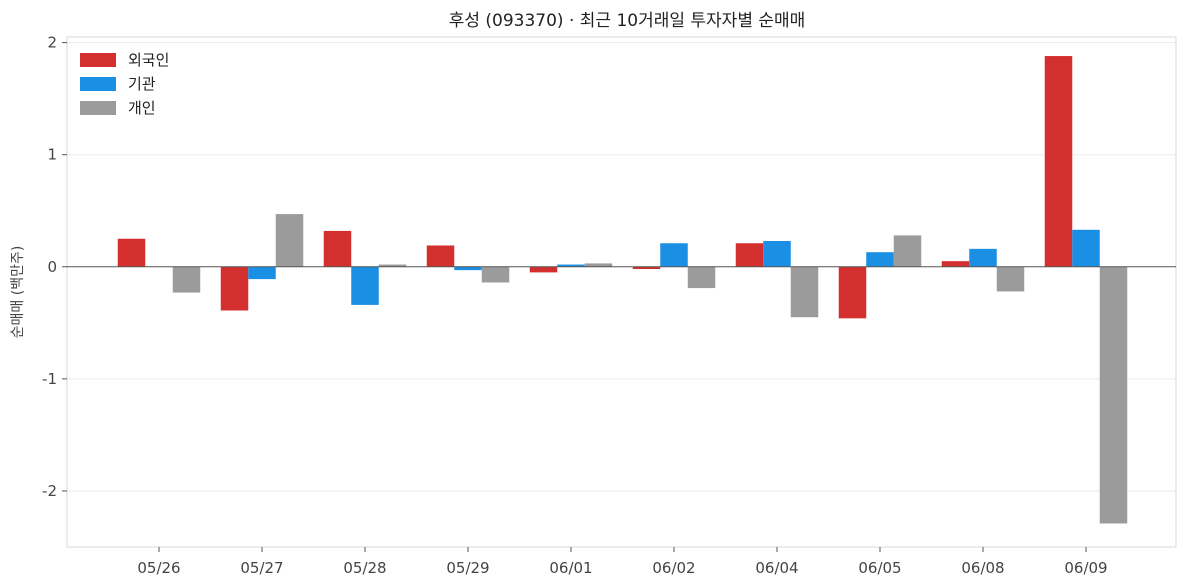  Describe the element at coordinates (570, 568) in the screenshot. I see `x-tick-label: 06/01` at that location.